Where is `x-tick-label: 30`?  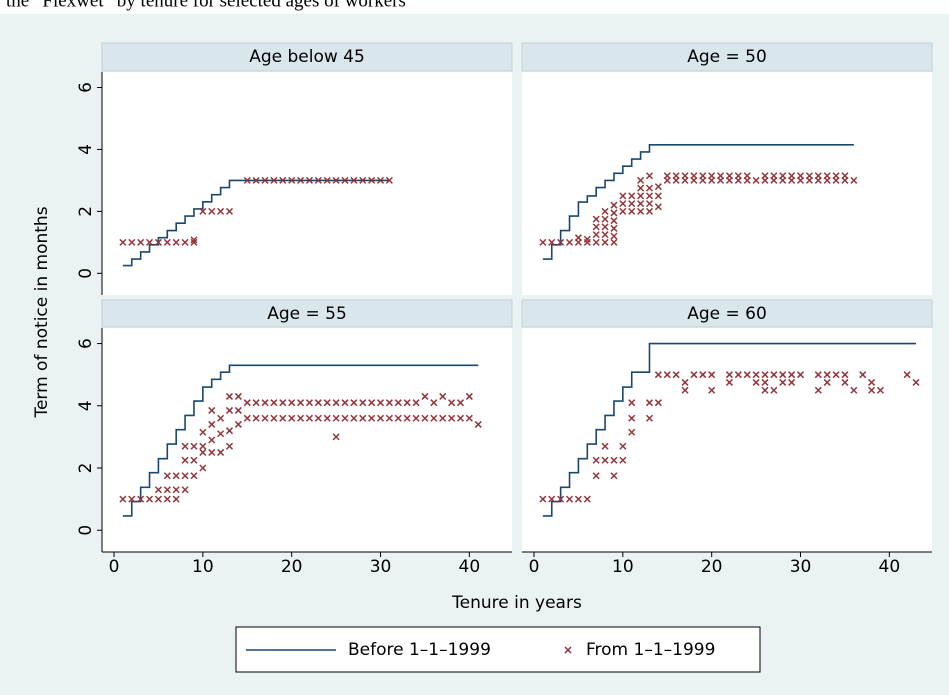 x-tick-label: 30 is located at coordinates (801, 567).